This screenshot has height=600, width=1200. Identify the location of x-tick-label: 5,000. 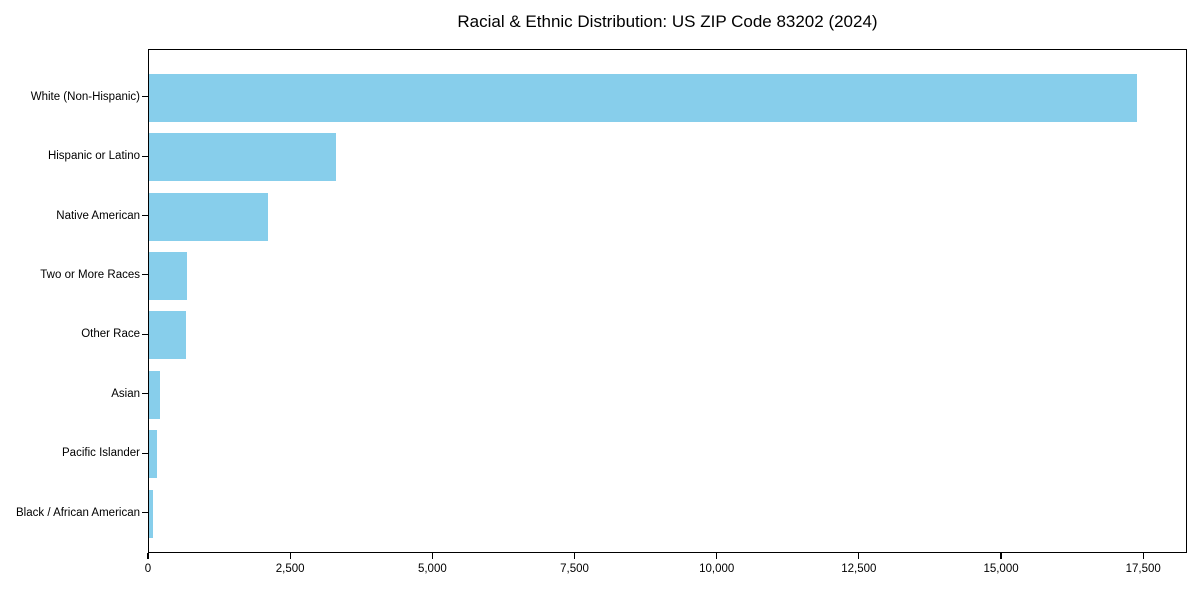
(432, 569).